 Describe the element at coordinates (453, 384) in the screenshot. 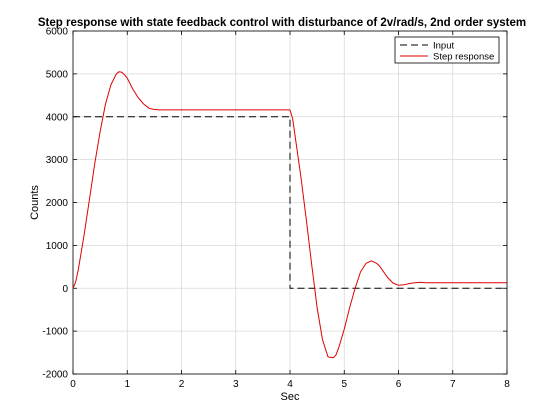

I see `x-tick-label: 7` at that location.